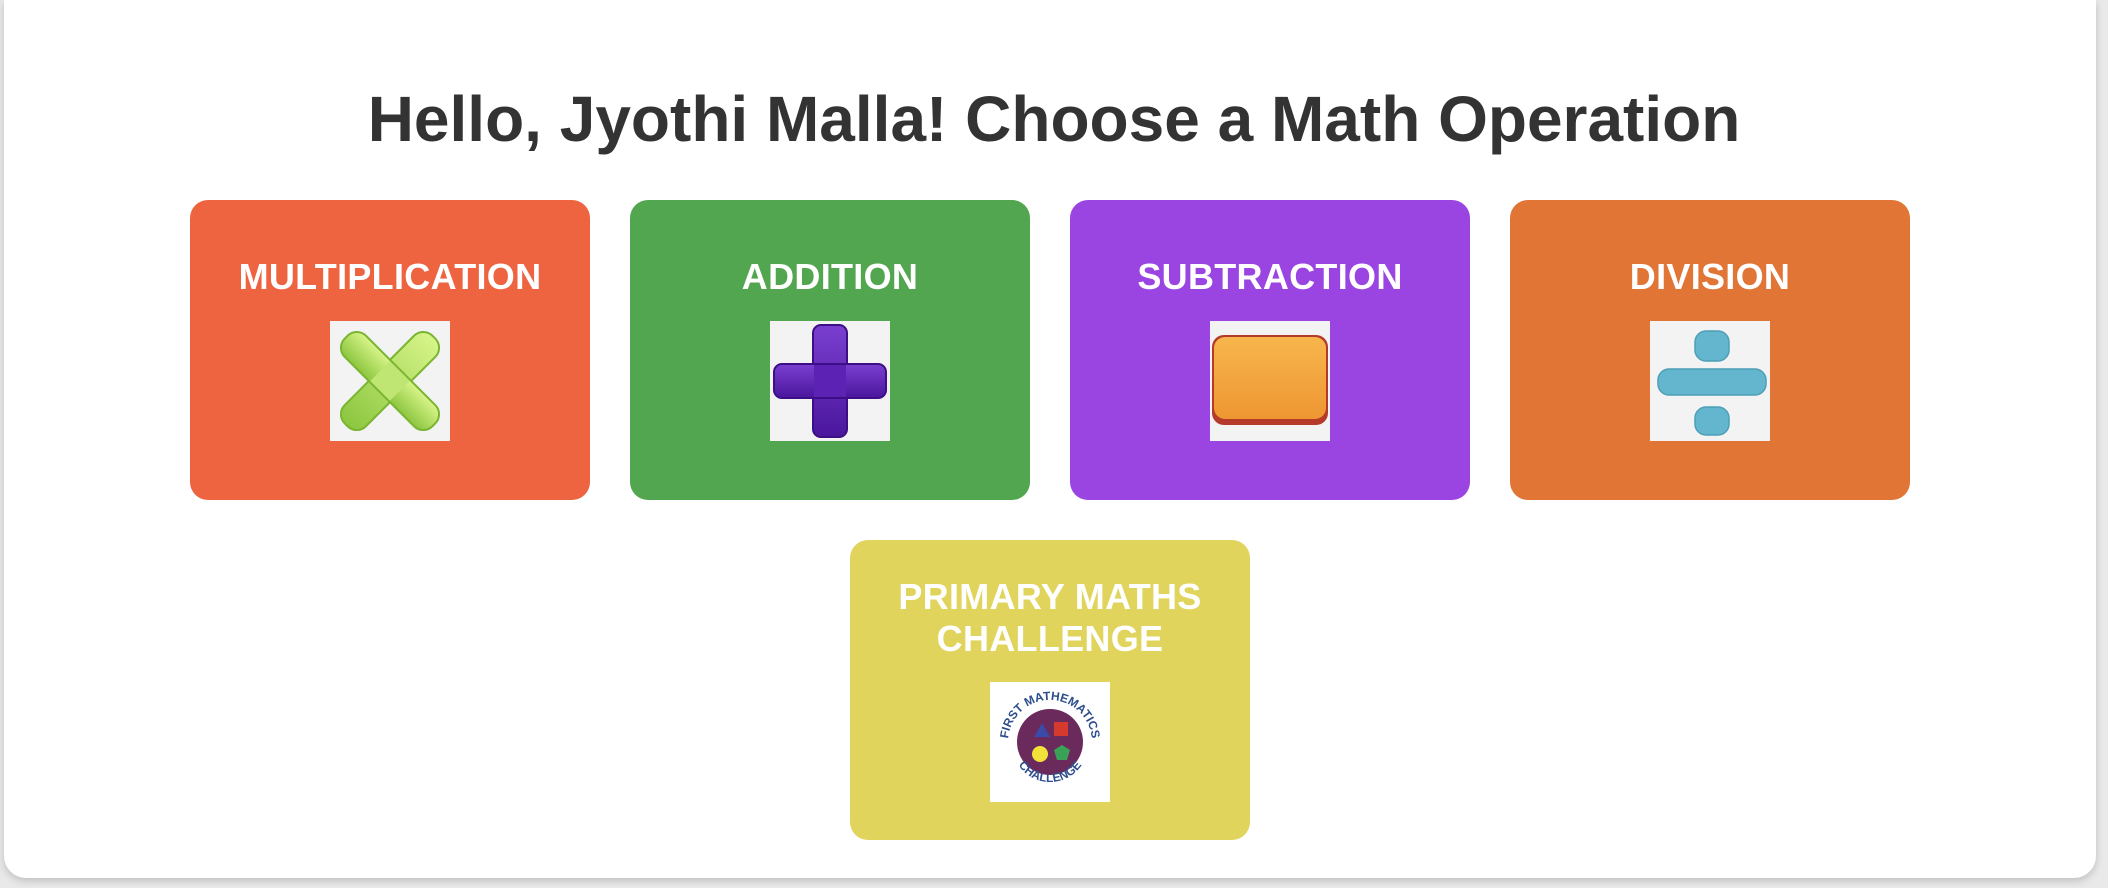 The height and width of the screenshot is (888, 2108). Describe the element at coordinates (1050, 742) in the screenshot. I see `first-mathematics-challenge-logo: FIRST MATHEMATICS CHALLENGE` at that location.